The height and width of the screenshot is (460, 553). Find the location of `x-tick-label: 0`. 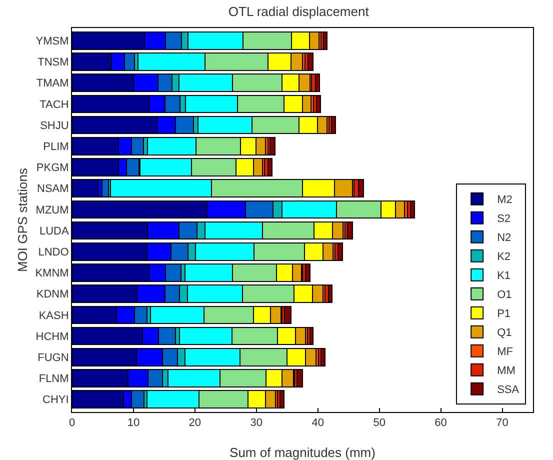

x-tick-label: 0 is located at coordinates (72, 423).